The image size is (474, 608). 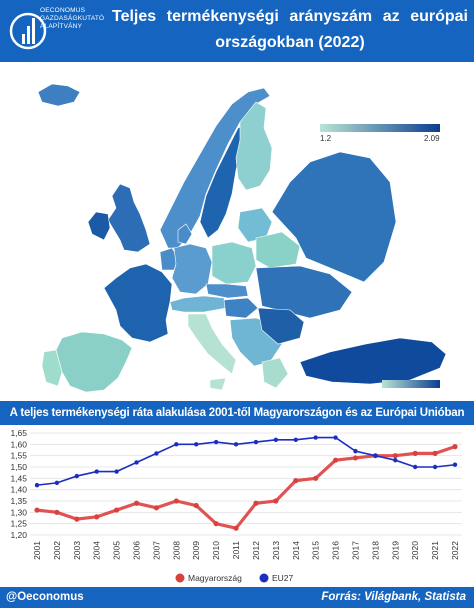 What do you see at coordinates (57, 550) in the screenshot?
I see `x-tick-label: 2002` at bounding box center [57, 550].